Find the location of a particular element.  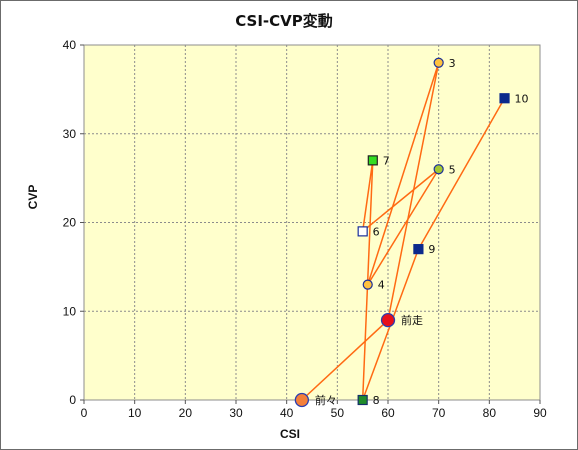

y-tick-label: 0 is located at coordinates (72, 400).